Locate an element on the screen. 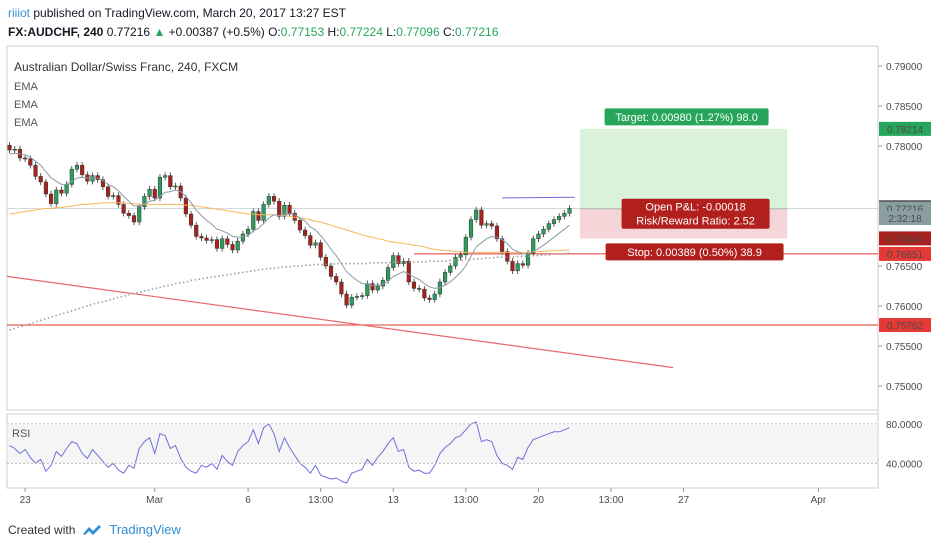  legend-title: Australian Dollar/Swiss Franc, 240, FXCM is located at coordinates (126, 67).